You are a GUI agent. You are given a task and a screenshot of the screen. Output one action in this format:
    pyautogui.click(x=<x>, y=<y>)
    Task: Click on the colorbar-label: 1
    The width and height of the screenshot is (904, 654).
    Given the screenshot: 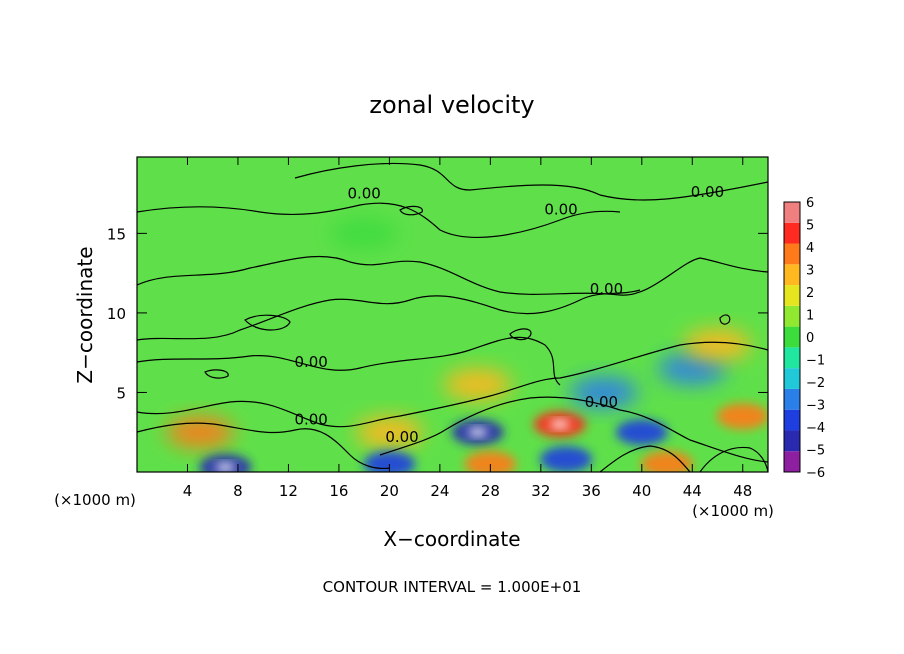 What is the action you would take?
    pyautogui.click(x=810, y=316)
    